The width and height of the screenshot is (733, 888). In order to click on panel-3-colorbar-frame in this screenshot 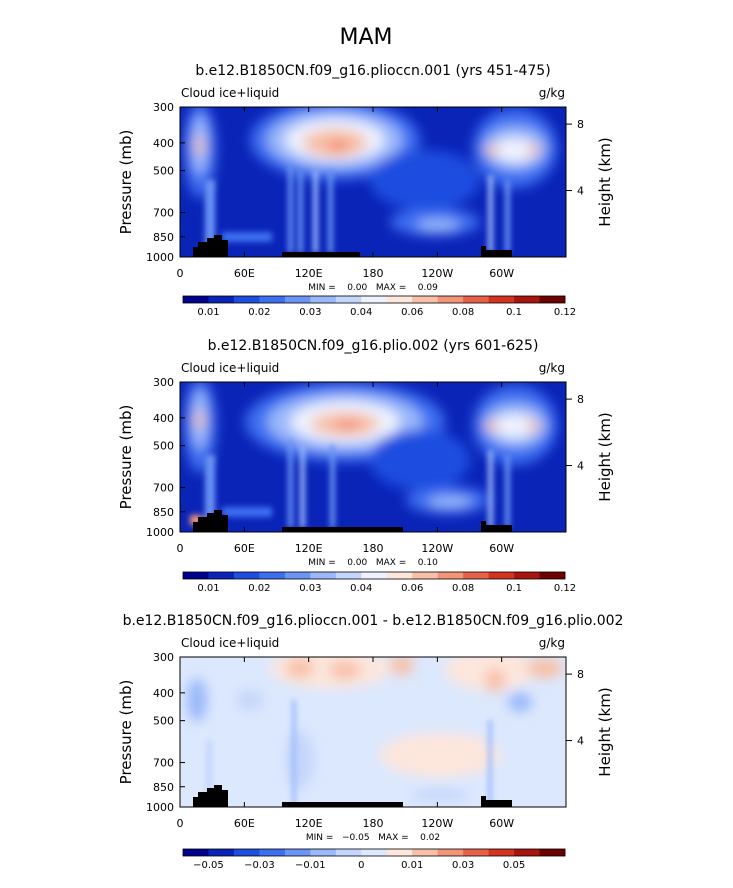, I will do `click(374, 852)`.